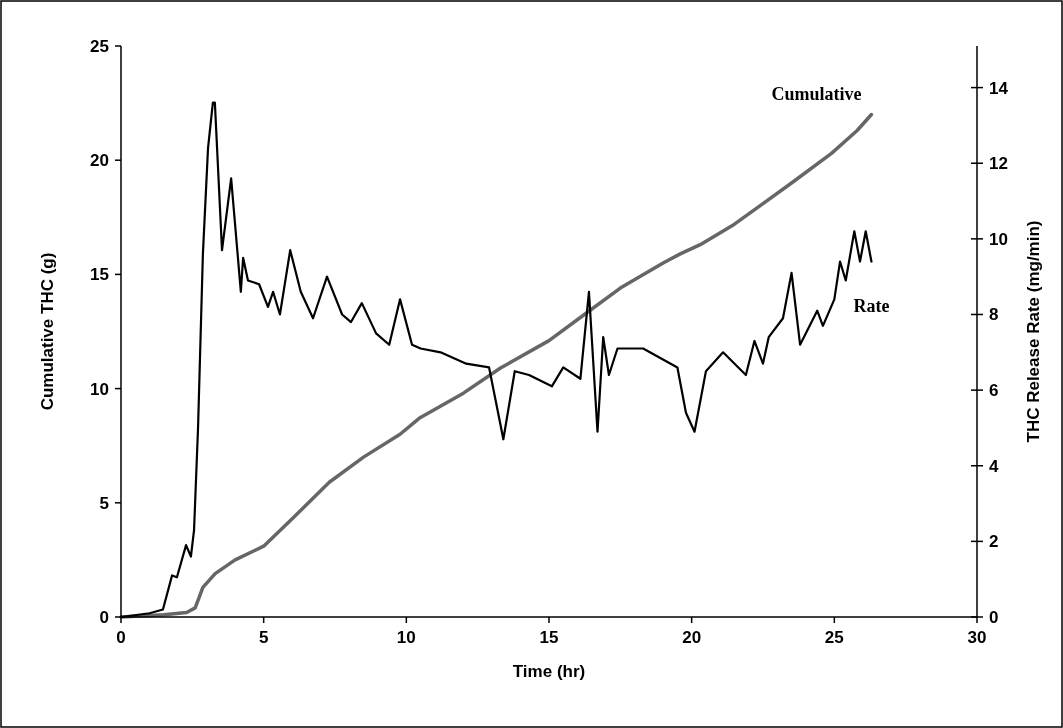  I want to click on y2-tick-label: 4, so click(994, 466).